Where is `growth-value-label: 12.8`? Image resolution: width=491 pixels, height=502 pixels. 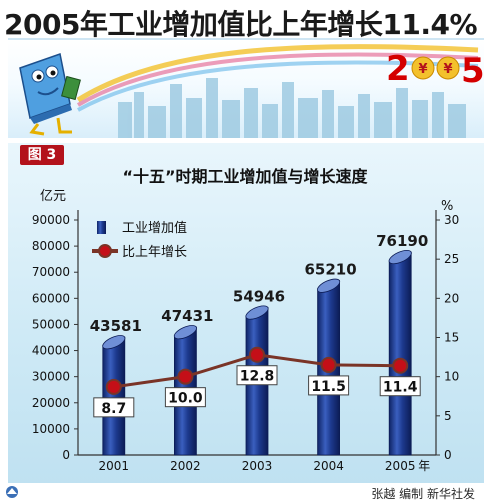 growth-value-label: 12.8 is located at coordinates (257, 377).